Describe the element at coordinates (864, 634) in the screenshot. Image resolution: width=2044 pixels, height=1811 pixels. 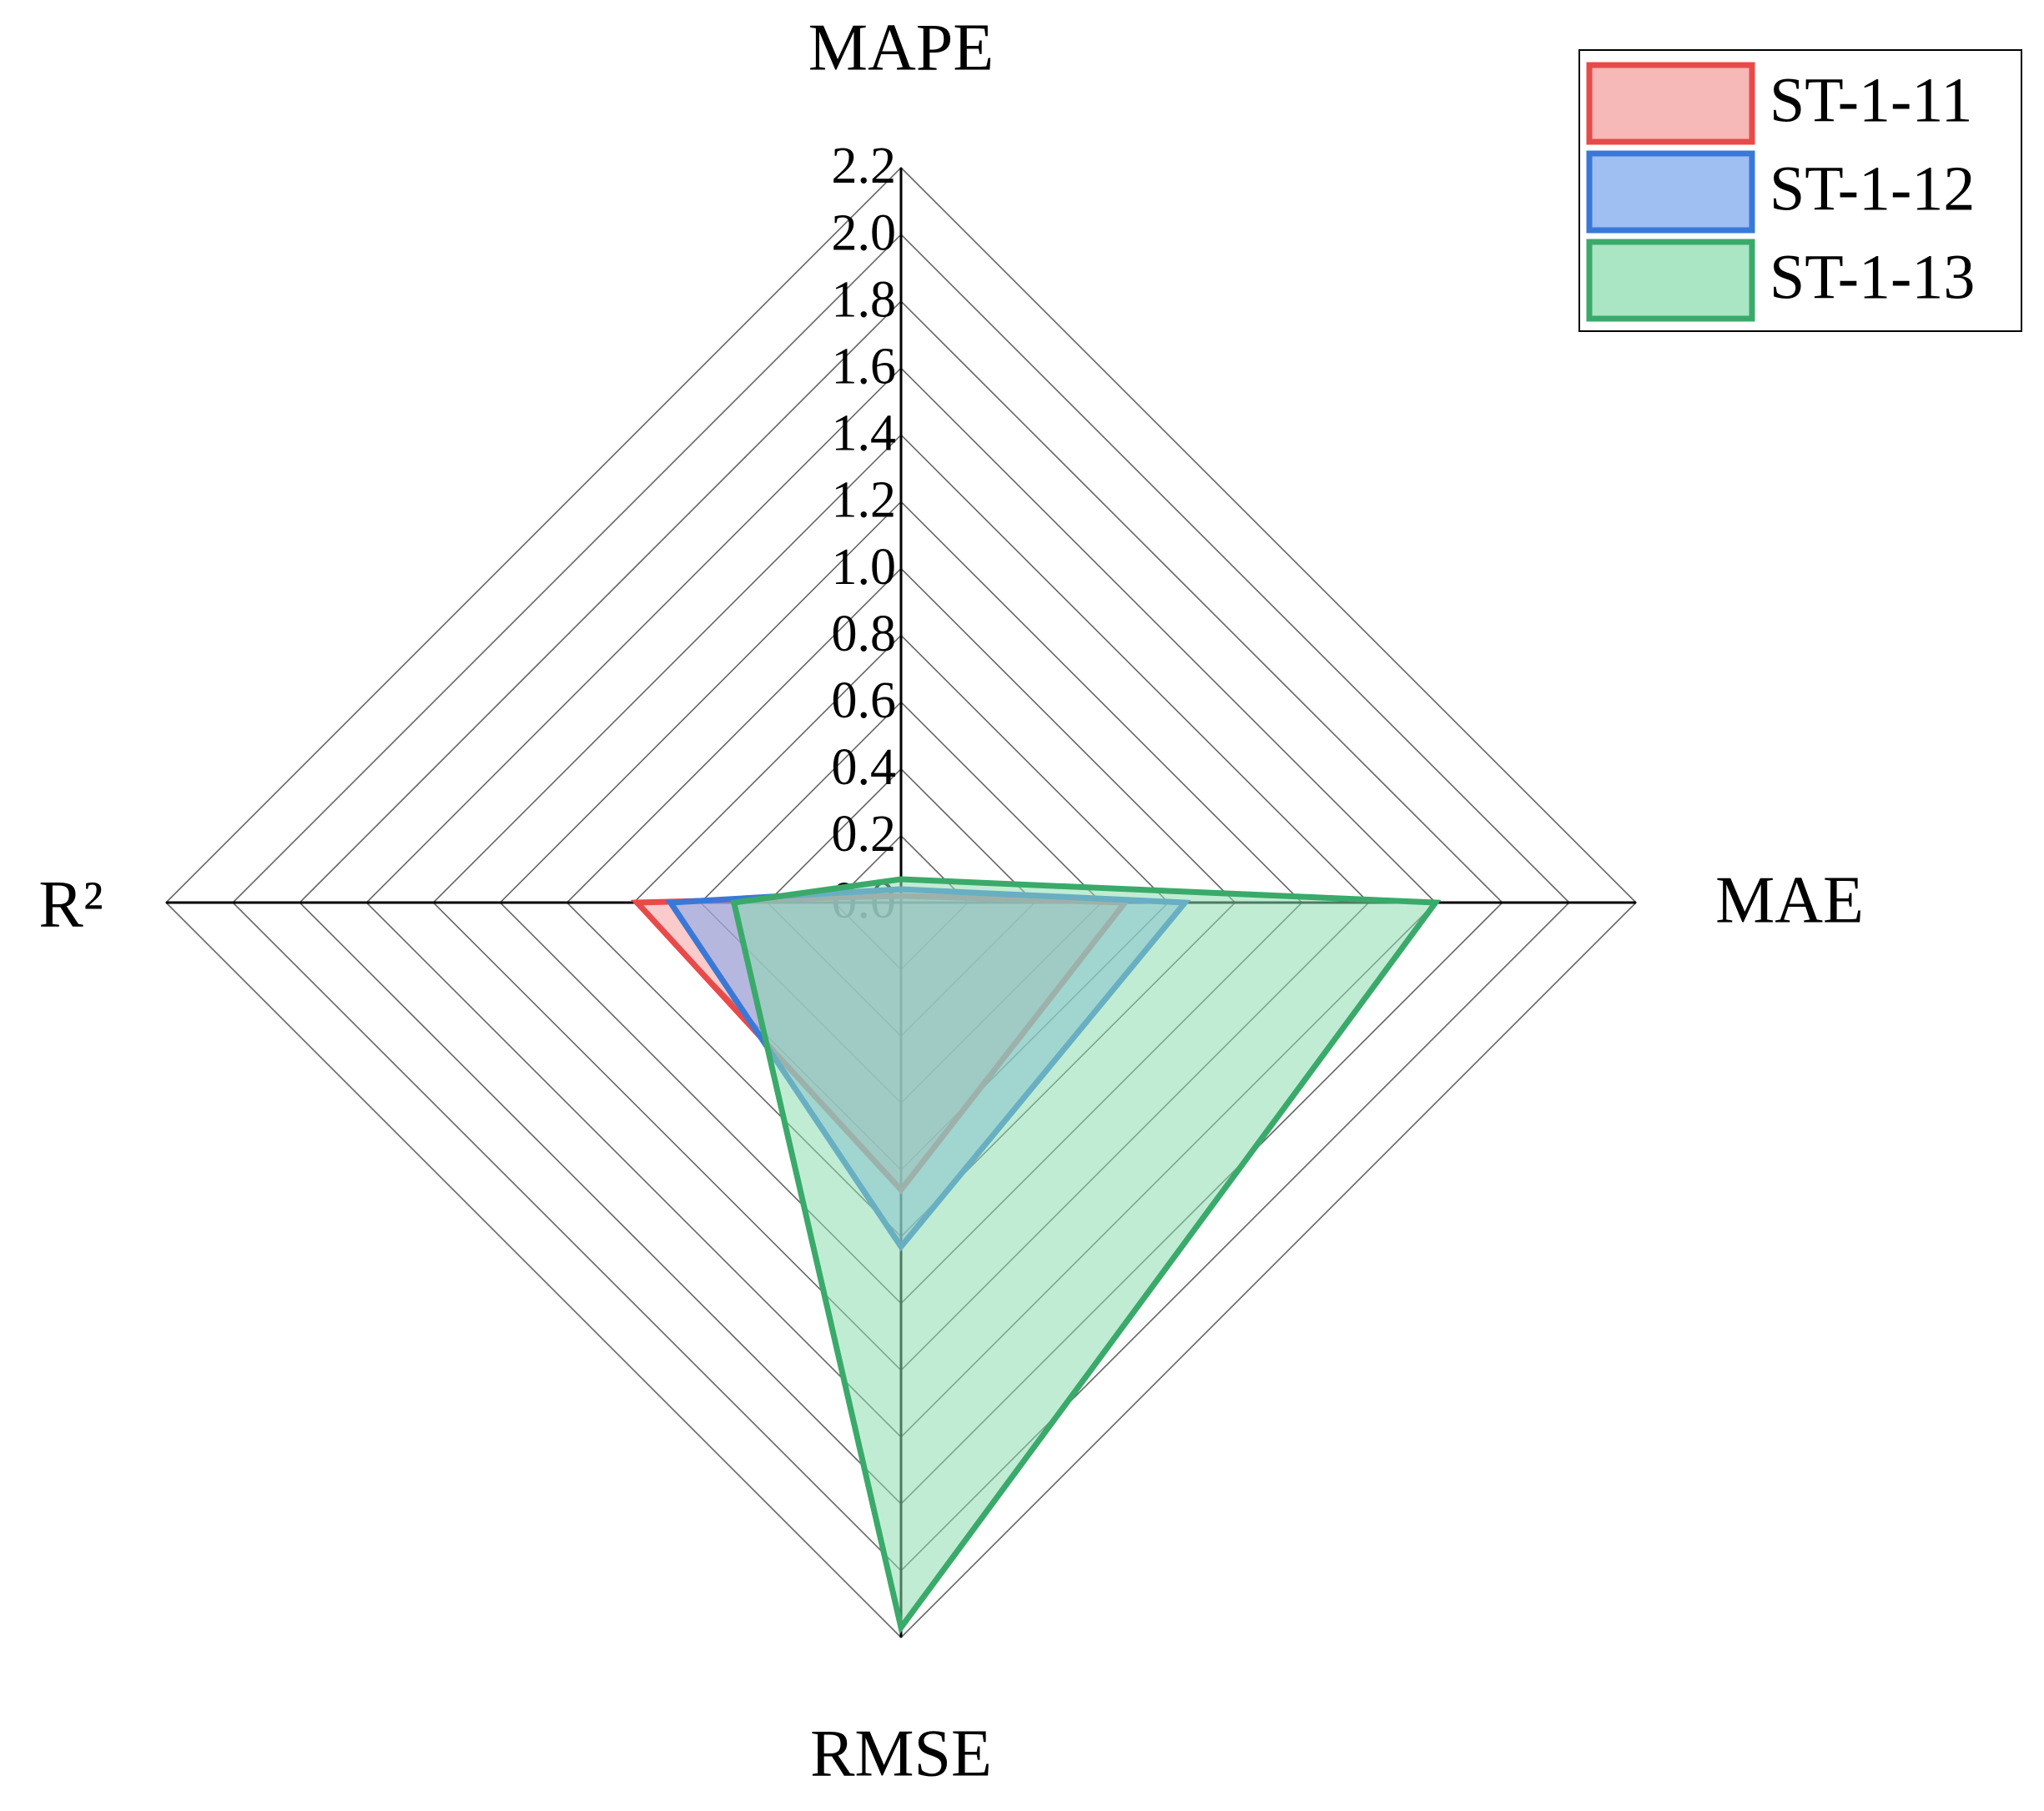
I see `tick-label: 0.8` at that location.